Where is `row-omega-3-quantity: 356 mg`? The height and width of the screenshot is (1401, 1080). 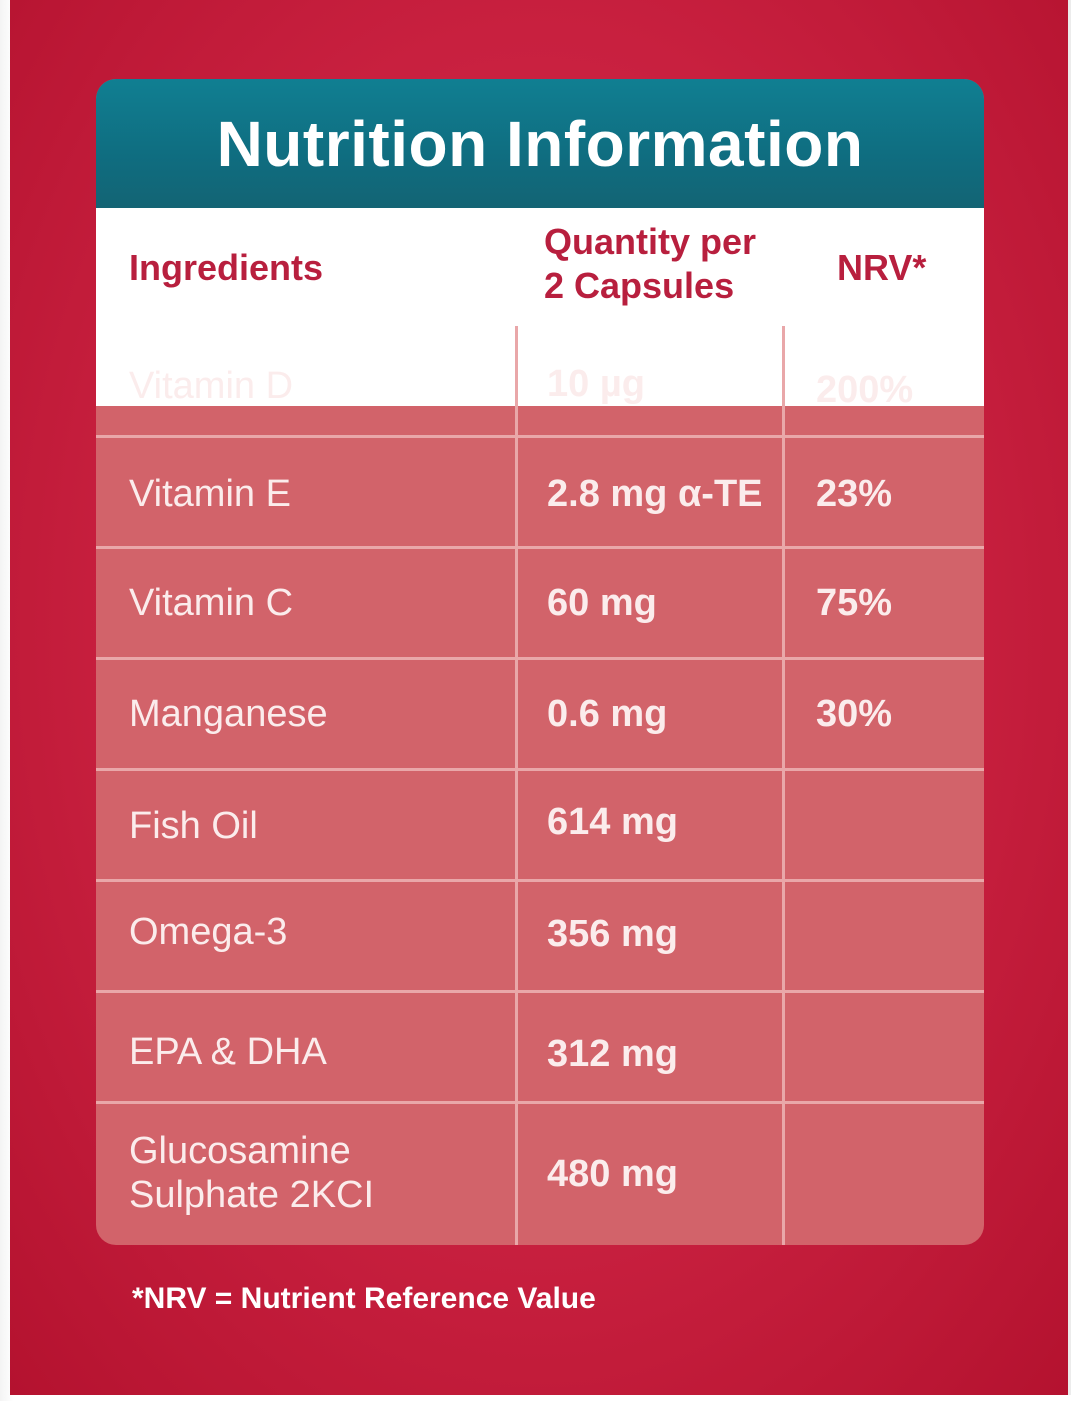
row-omega-3-quantity: 356 mg is located at coordinates (612, 934).